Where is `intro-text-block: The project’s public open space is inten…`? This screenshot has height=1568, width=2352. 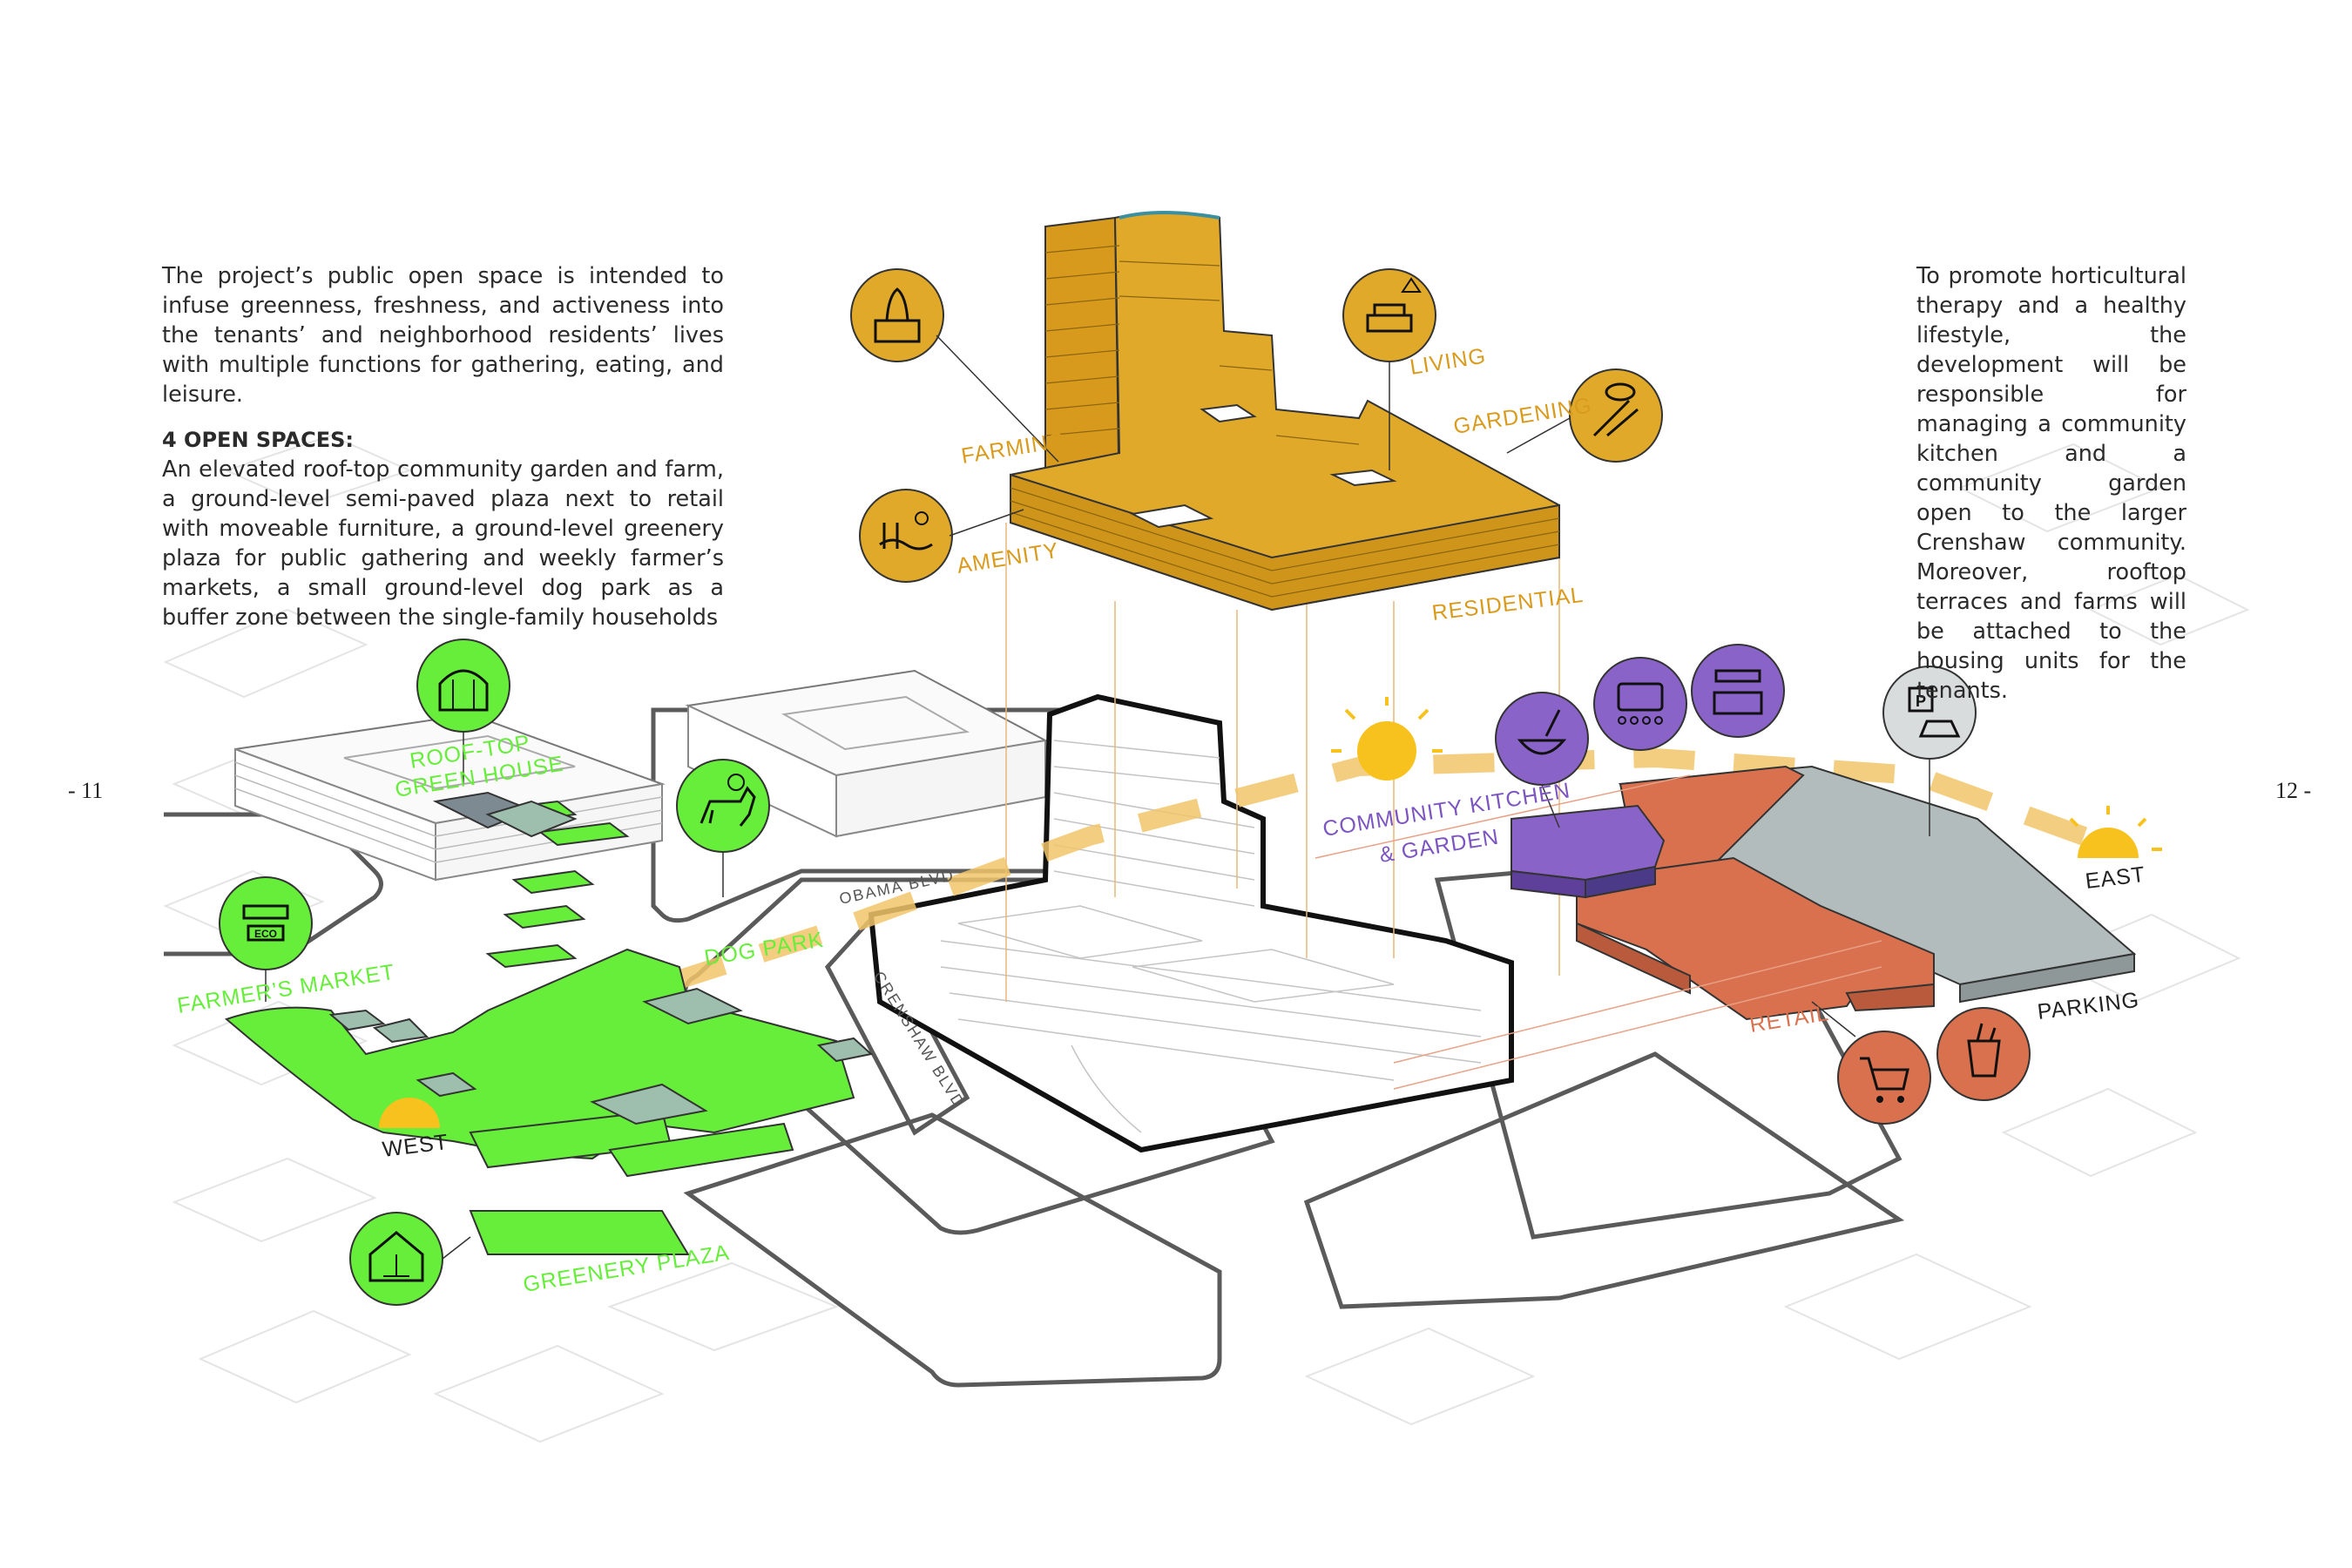
intro-text-block: The project’s public open space is inten… is located at coordinates (443, 446).